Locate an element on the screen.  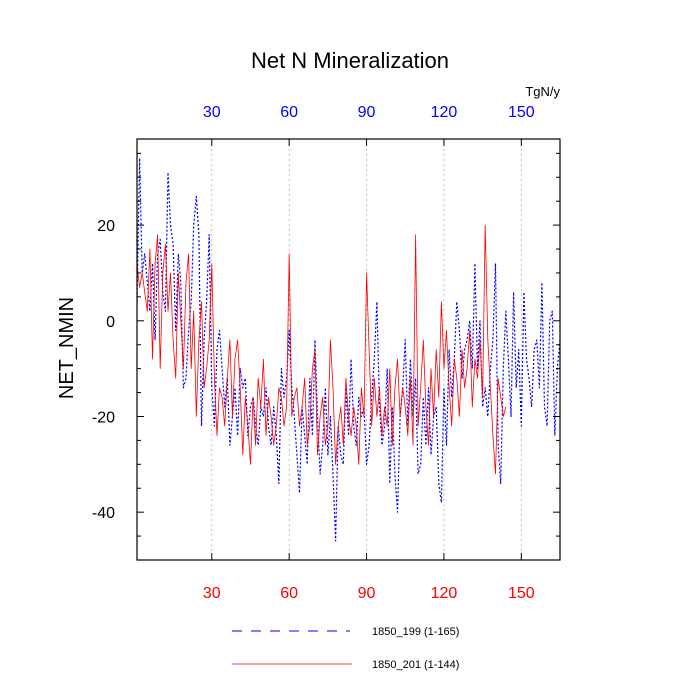
x-tick-label-bottom-150: 150 is located at coordinates (521, 593).